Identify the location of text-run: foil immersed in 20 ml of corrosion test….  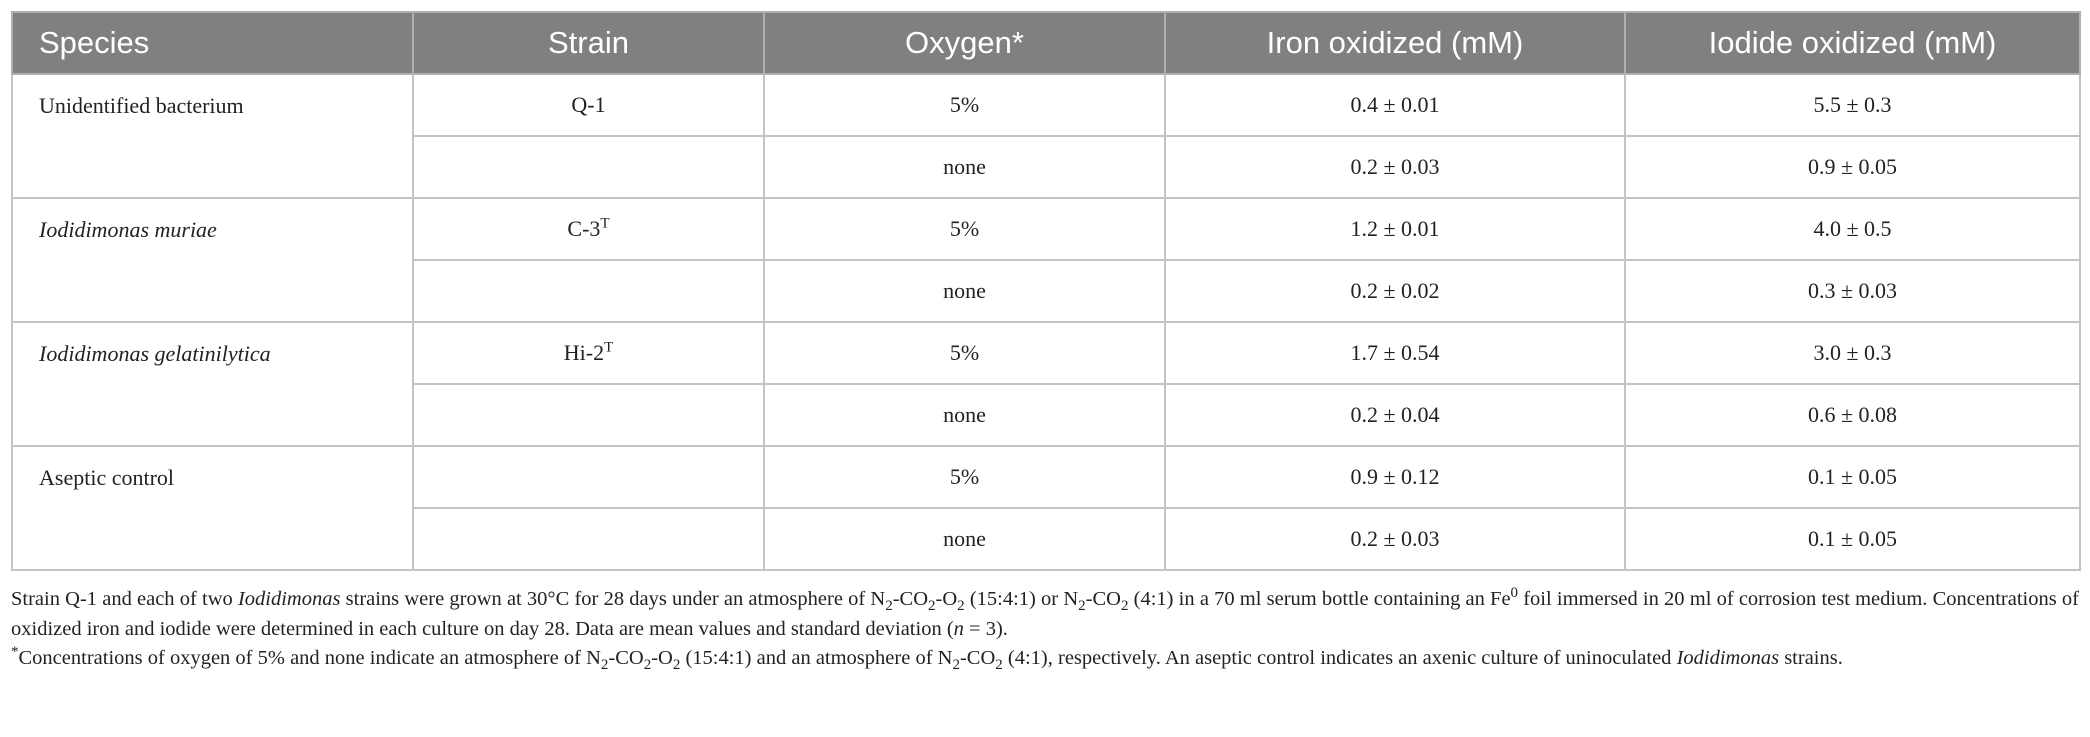
(1045, 614).